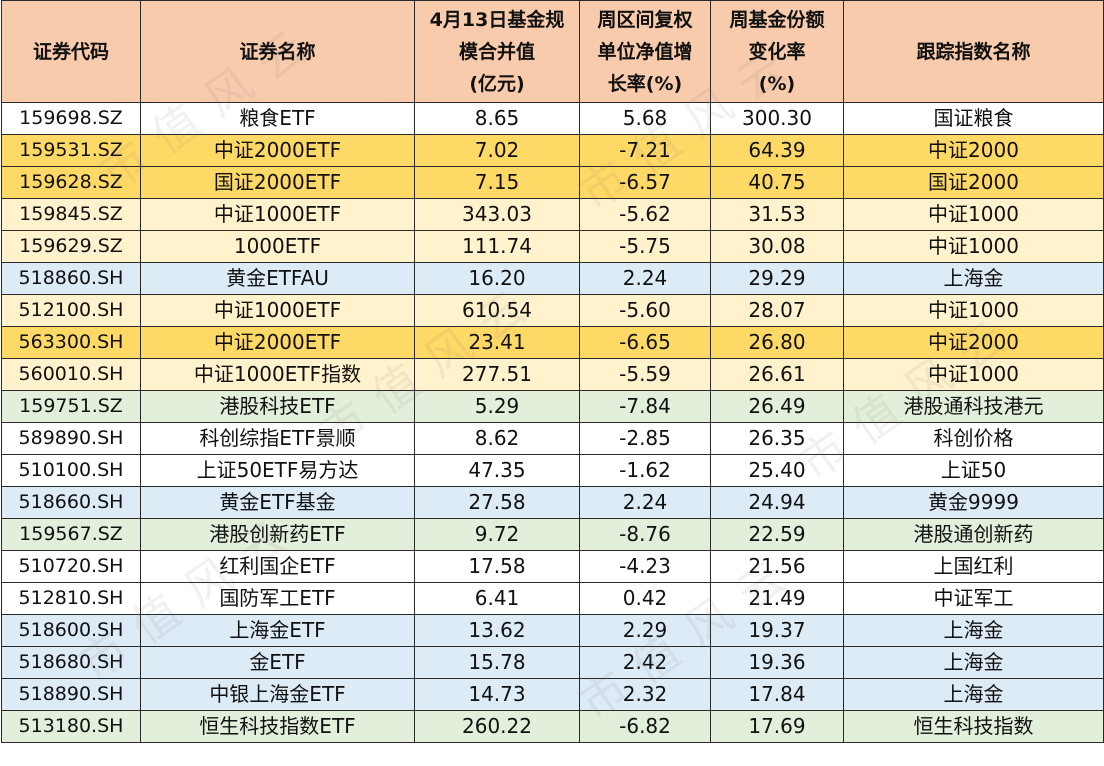 The height and width of the screenshot is (766, 1104). What do you see at coordinates (645, 182) in the screenshot?
I see `cell-nav-growth: -6.57` at bounding box center [645, 182].